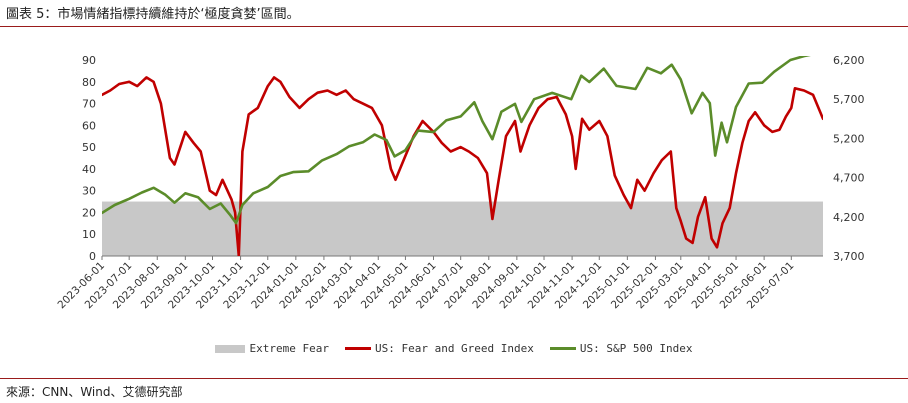  Describe the element at coordinates (89, 147) in the screenshot. I see `y-left-tick-label: 50` at that location.